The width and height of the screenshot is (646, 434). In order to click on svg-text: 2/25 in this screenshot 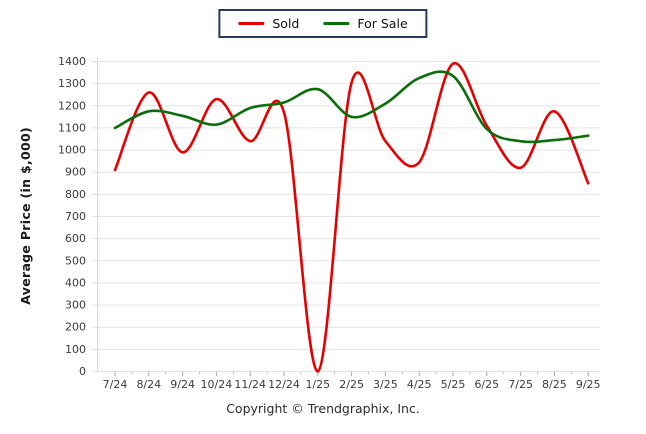, I will do `click(351, 384)`.